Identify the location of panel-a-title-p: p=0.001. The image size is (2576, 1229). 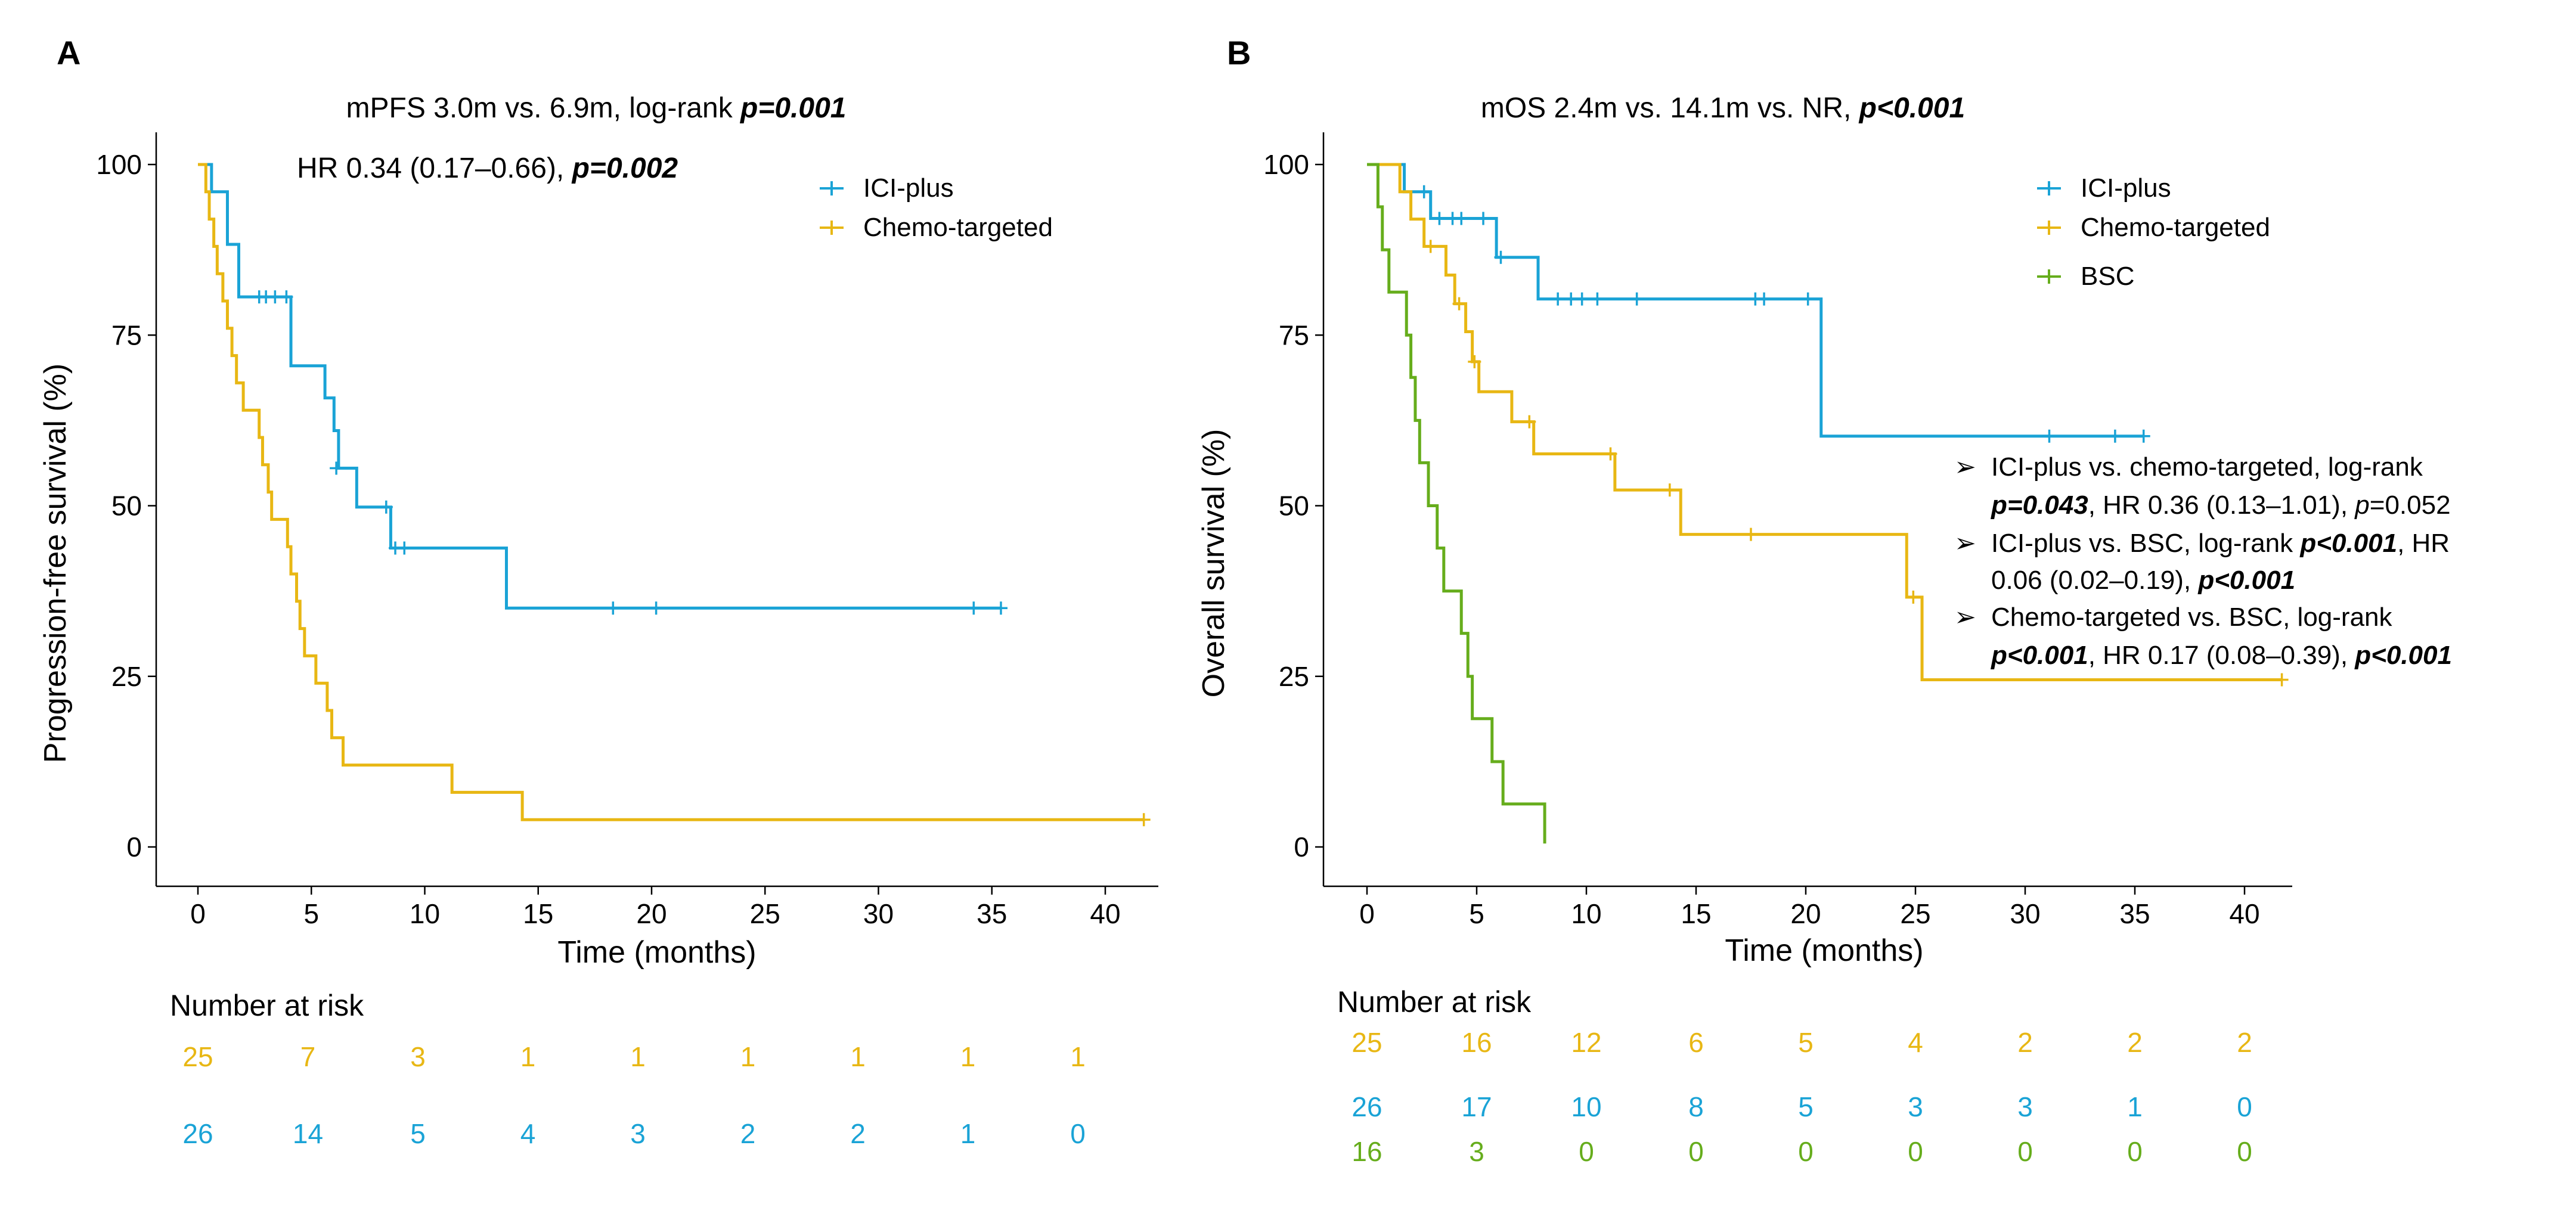
(792, 108).